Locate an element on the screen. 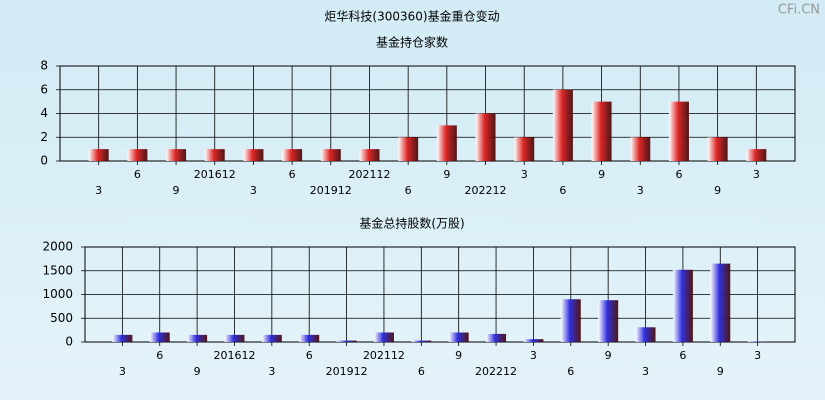 Image resolution: width=825 pixels, height=400 pixels. subplot-title: 基金总持股数(万股) is located at coordinates (411, 223).